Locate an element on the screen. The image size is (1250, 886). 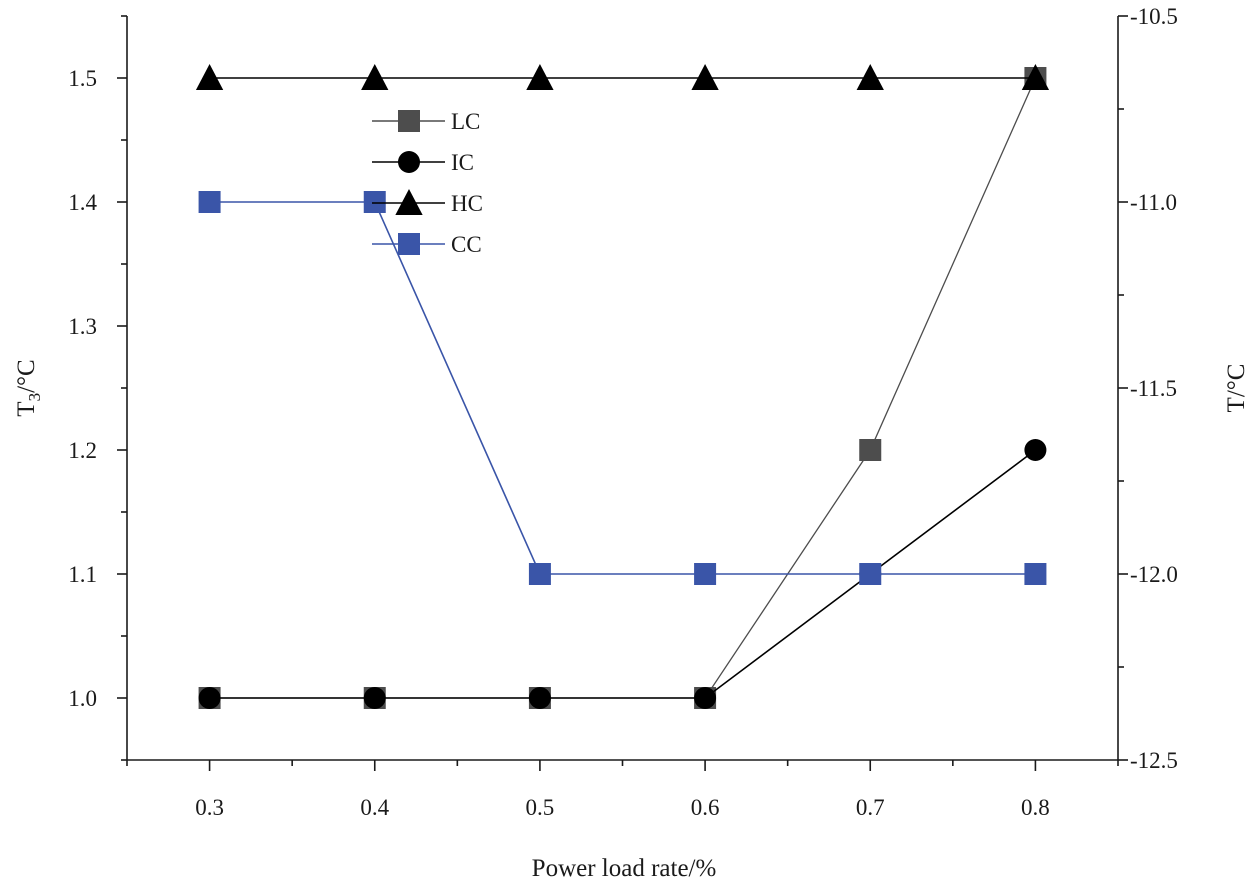
y-right-tick-label: -12.5 is located at coordinates (1154, 760).